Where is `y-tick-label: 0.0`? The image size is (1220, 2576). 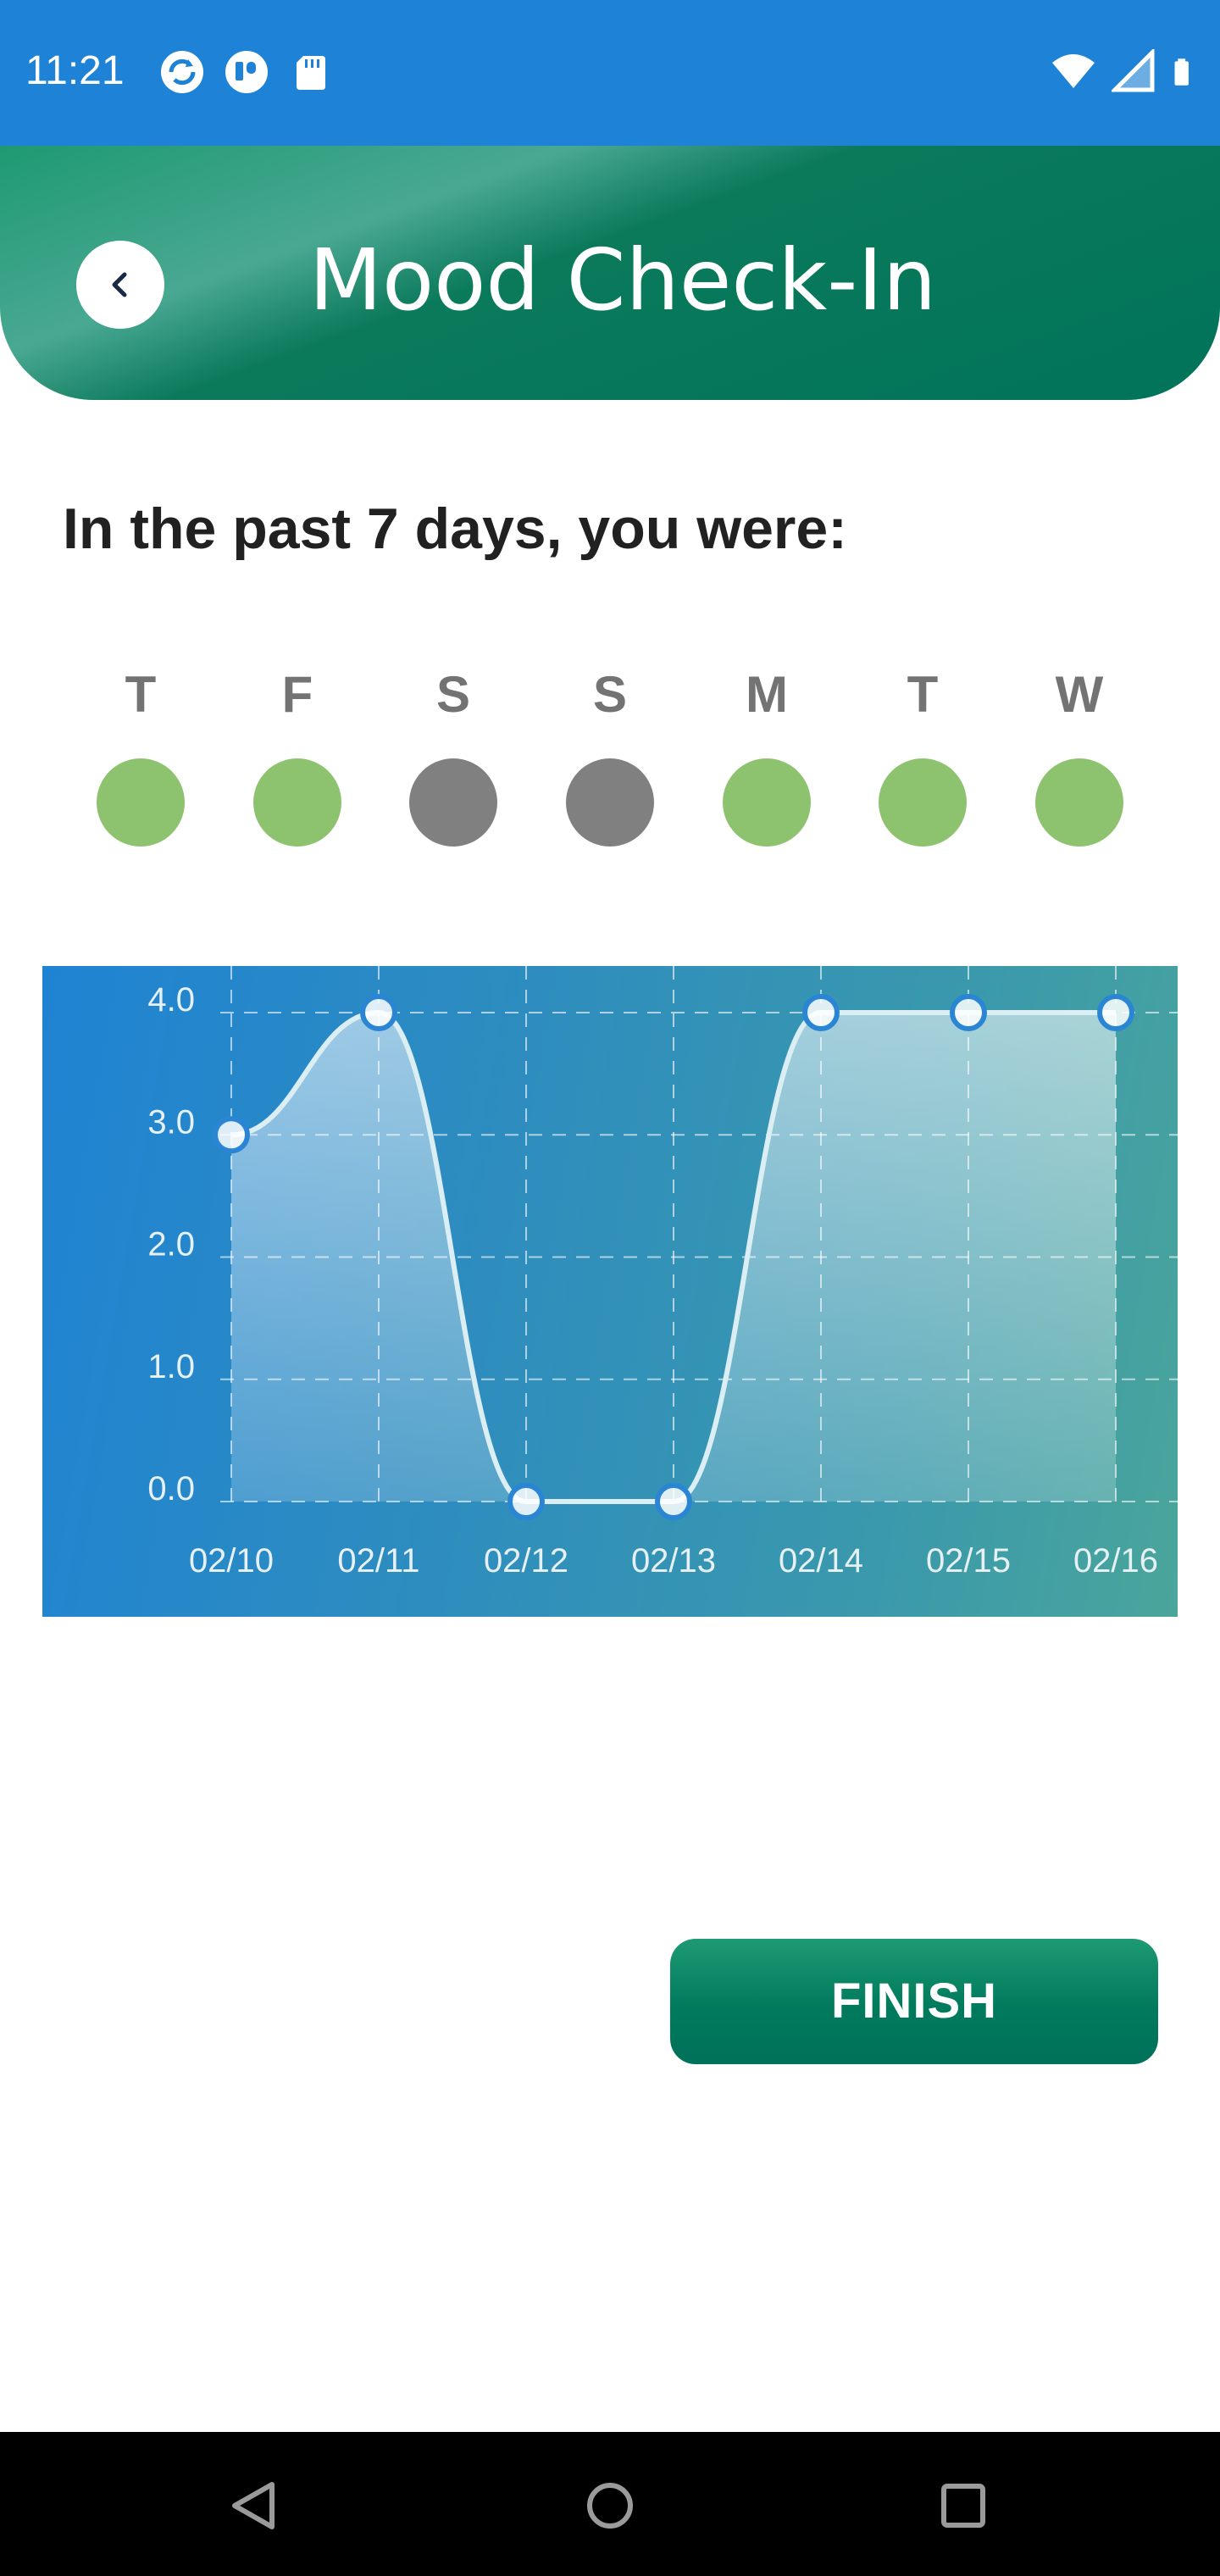
y-tick-label: 0.0 is located at coordinates (171, 1488).